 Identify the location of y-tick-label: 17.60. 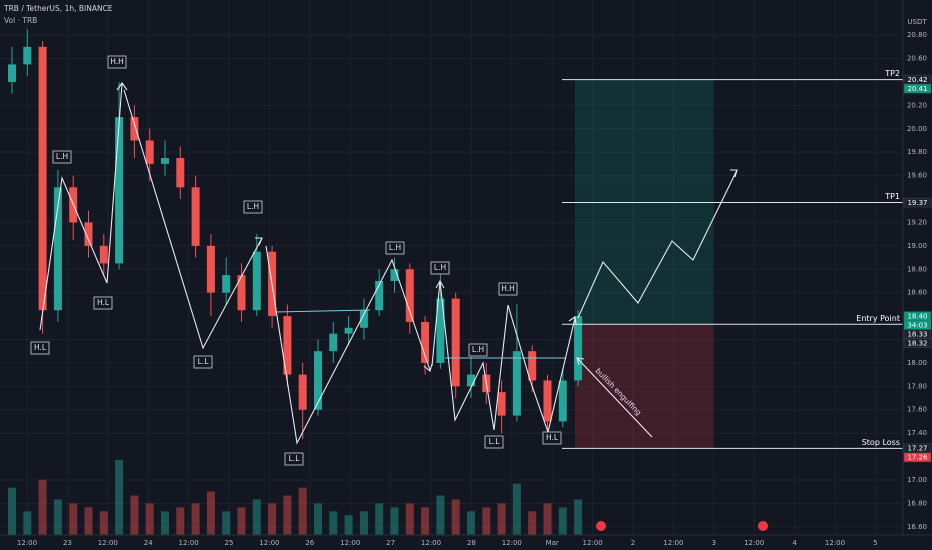
(917, 410).